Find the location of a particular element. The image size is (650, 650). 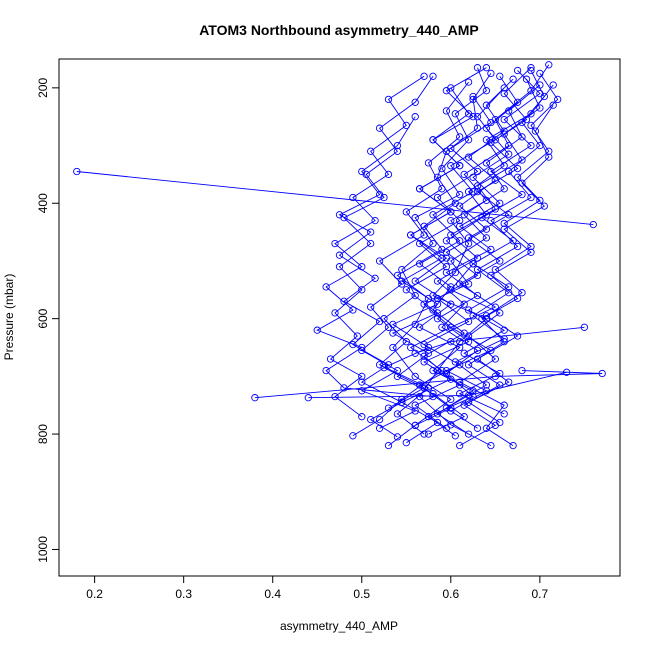

x-tick-label: 0.7 is located at coordinates (540, 594).